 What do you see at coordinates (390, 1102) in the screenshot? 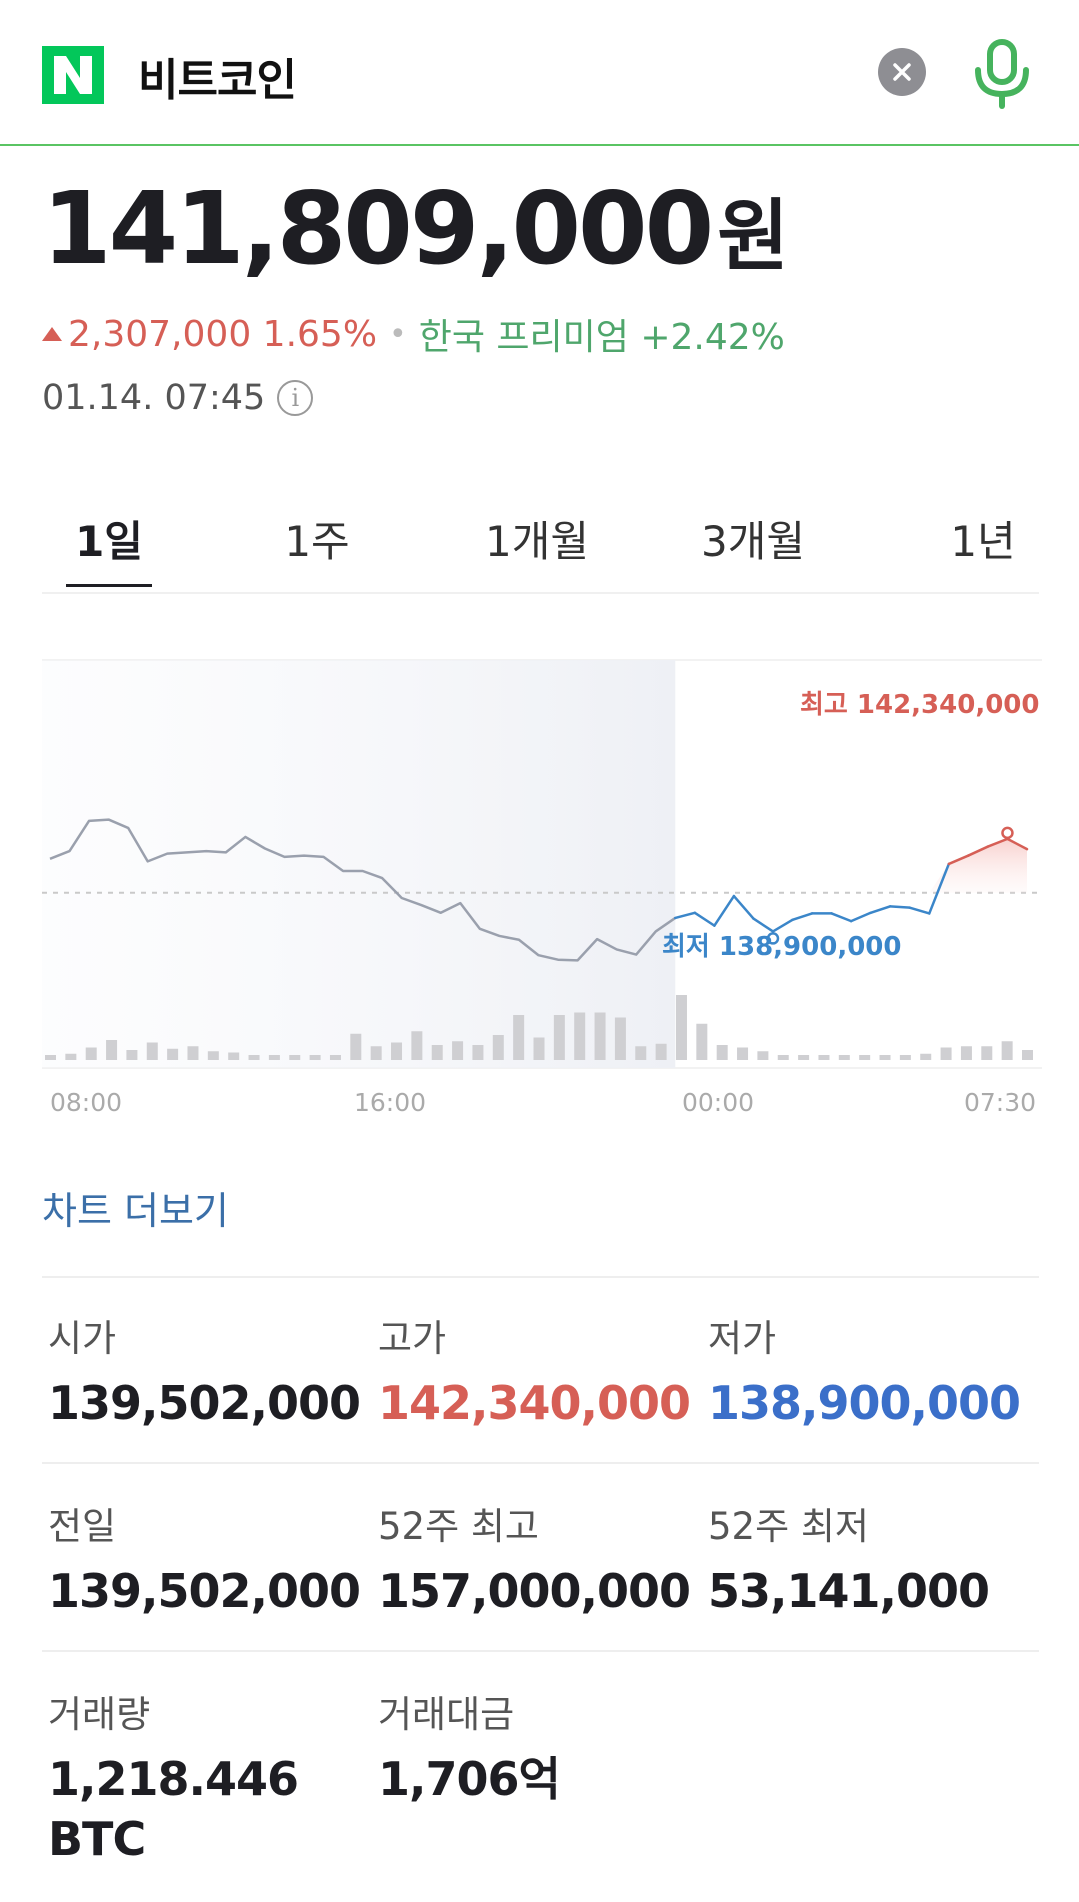
I see `x-tick-label: 16:00` at bounding box center [390, 1102].